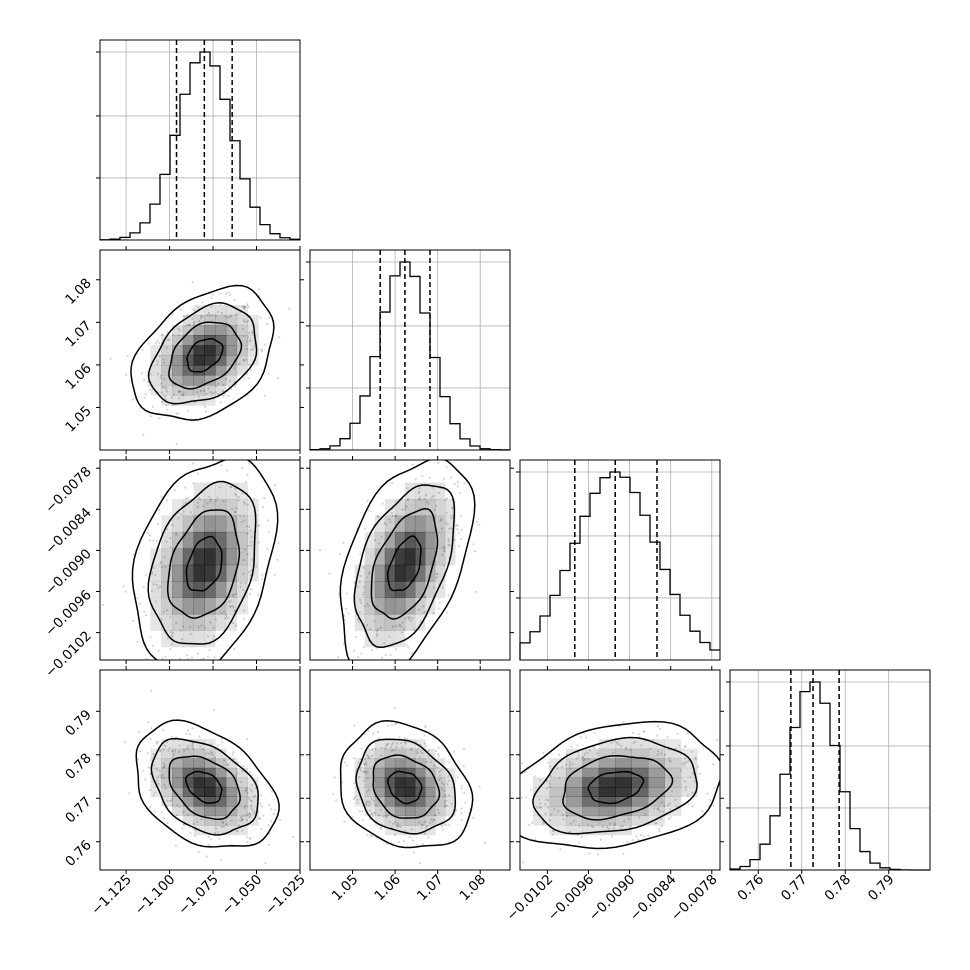 The image size is (970, 970). What do you see at coordinates (198, 140) in the screenshot?
I see `histogram-panel` at bounding box center [198, 140].